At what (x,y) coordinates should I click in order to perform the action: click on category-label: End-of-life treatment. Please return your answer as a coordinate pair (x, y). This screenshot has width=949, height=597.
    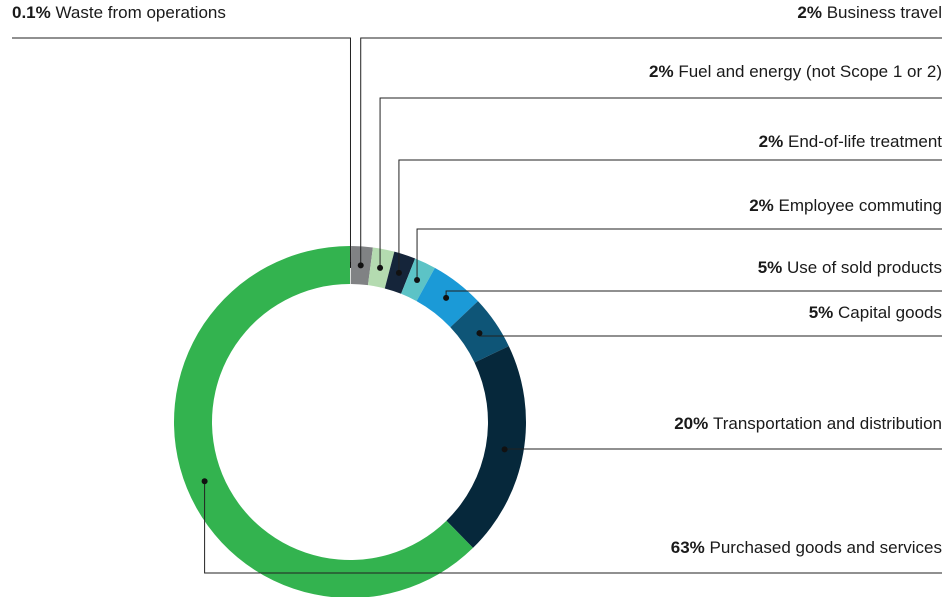
    Looking at the image, I should click on (865, 141).